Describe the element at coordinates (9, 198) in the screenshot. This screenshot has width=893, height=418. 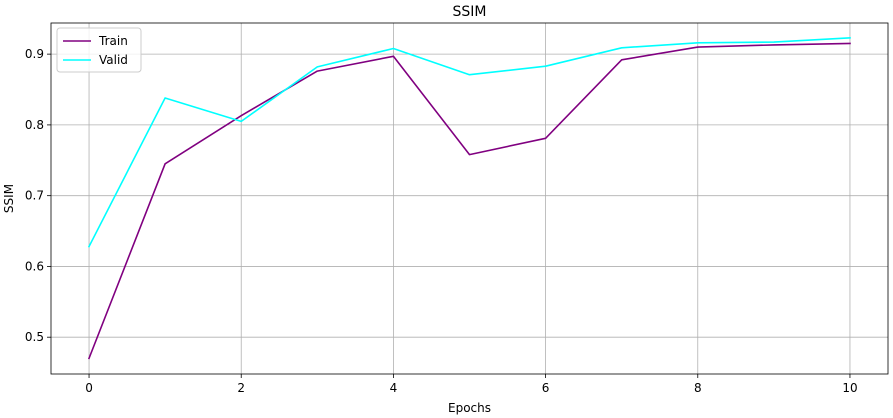
I see `y-axis-label: SSIM` at that location.